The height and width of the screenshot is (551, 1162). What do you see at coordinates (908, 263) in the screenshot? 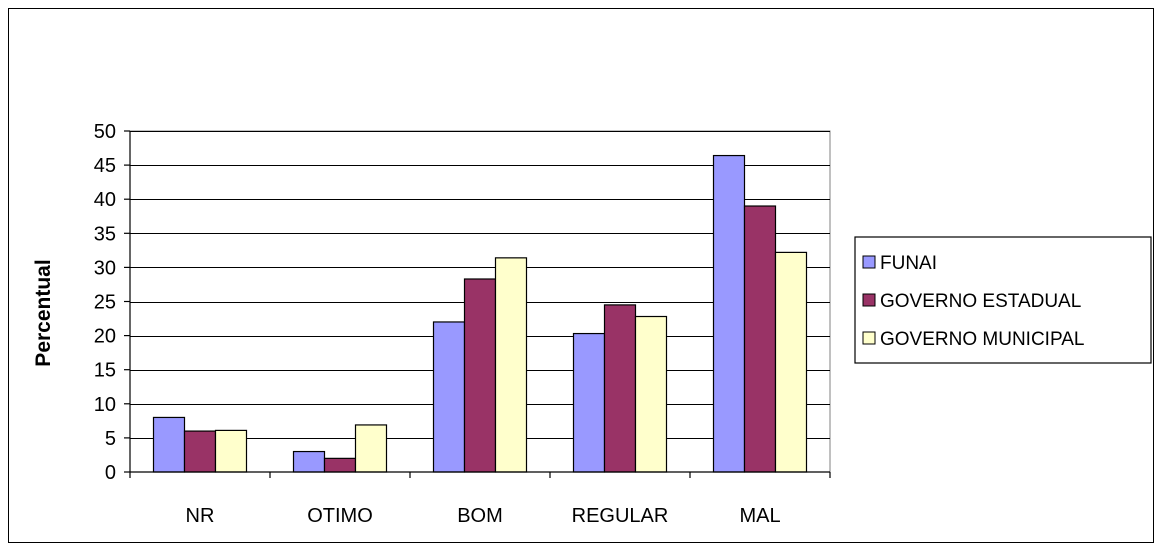
I see `legend-label: FUNAI` at bounding box center [908, 263].